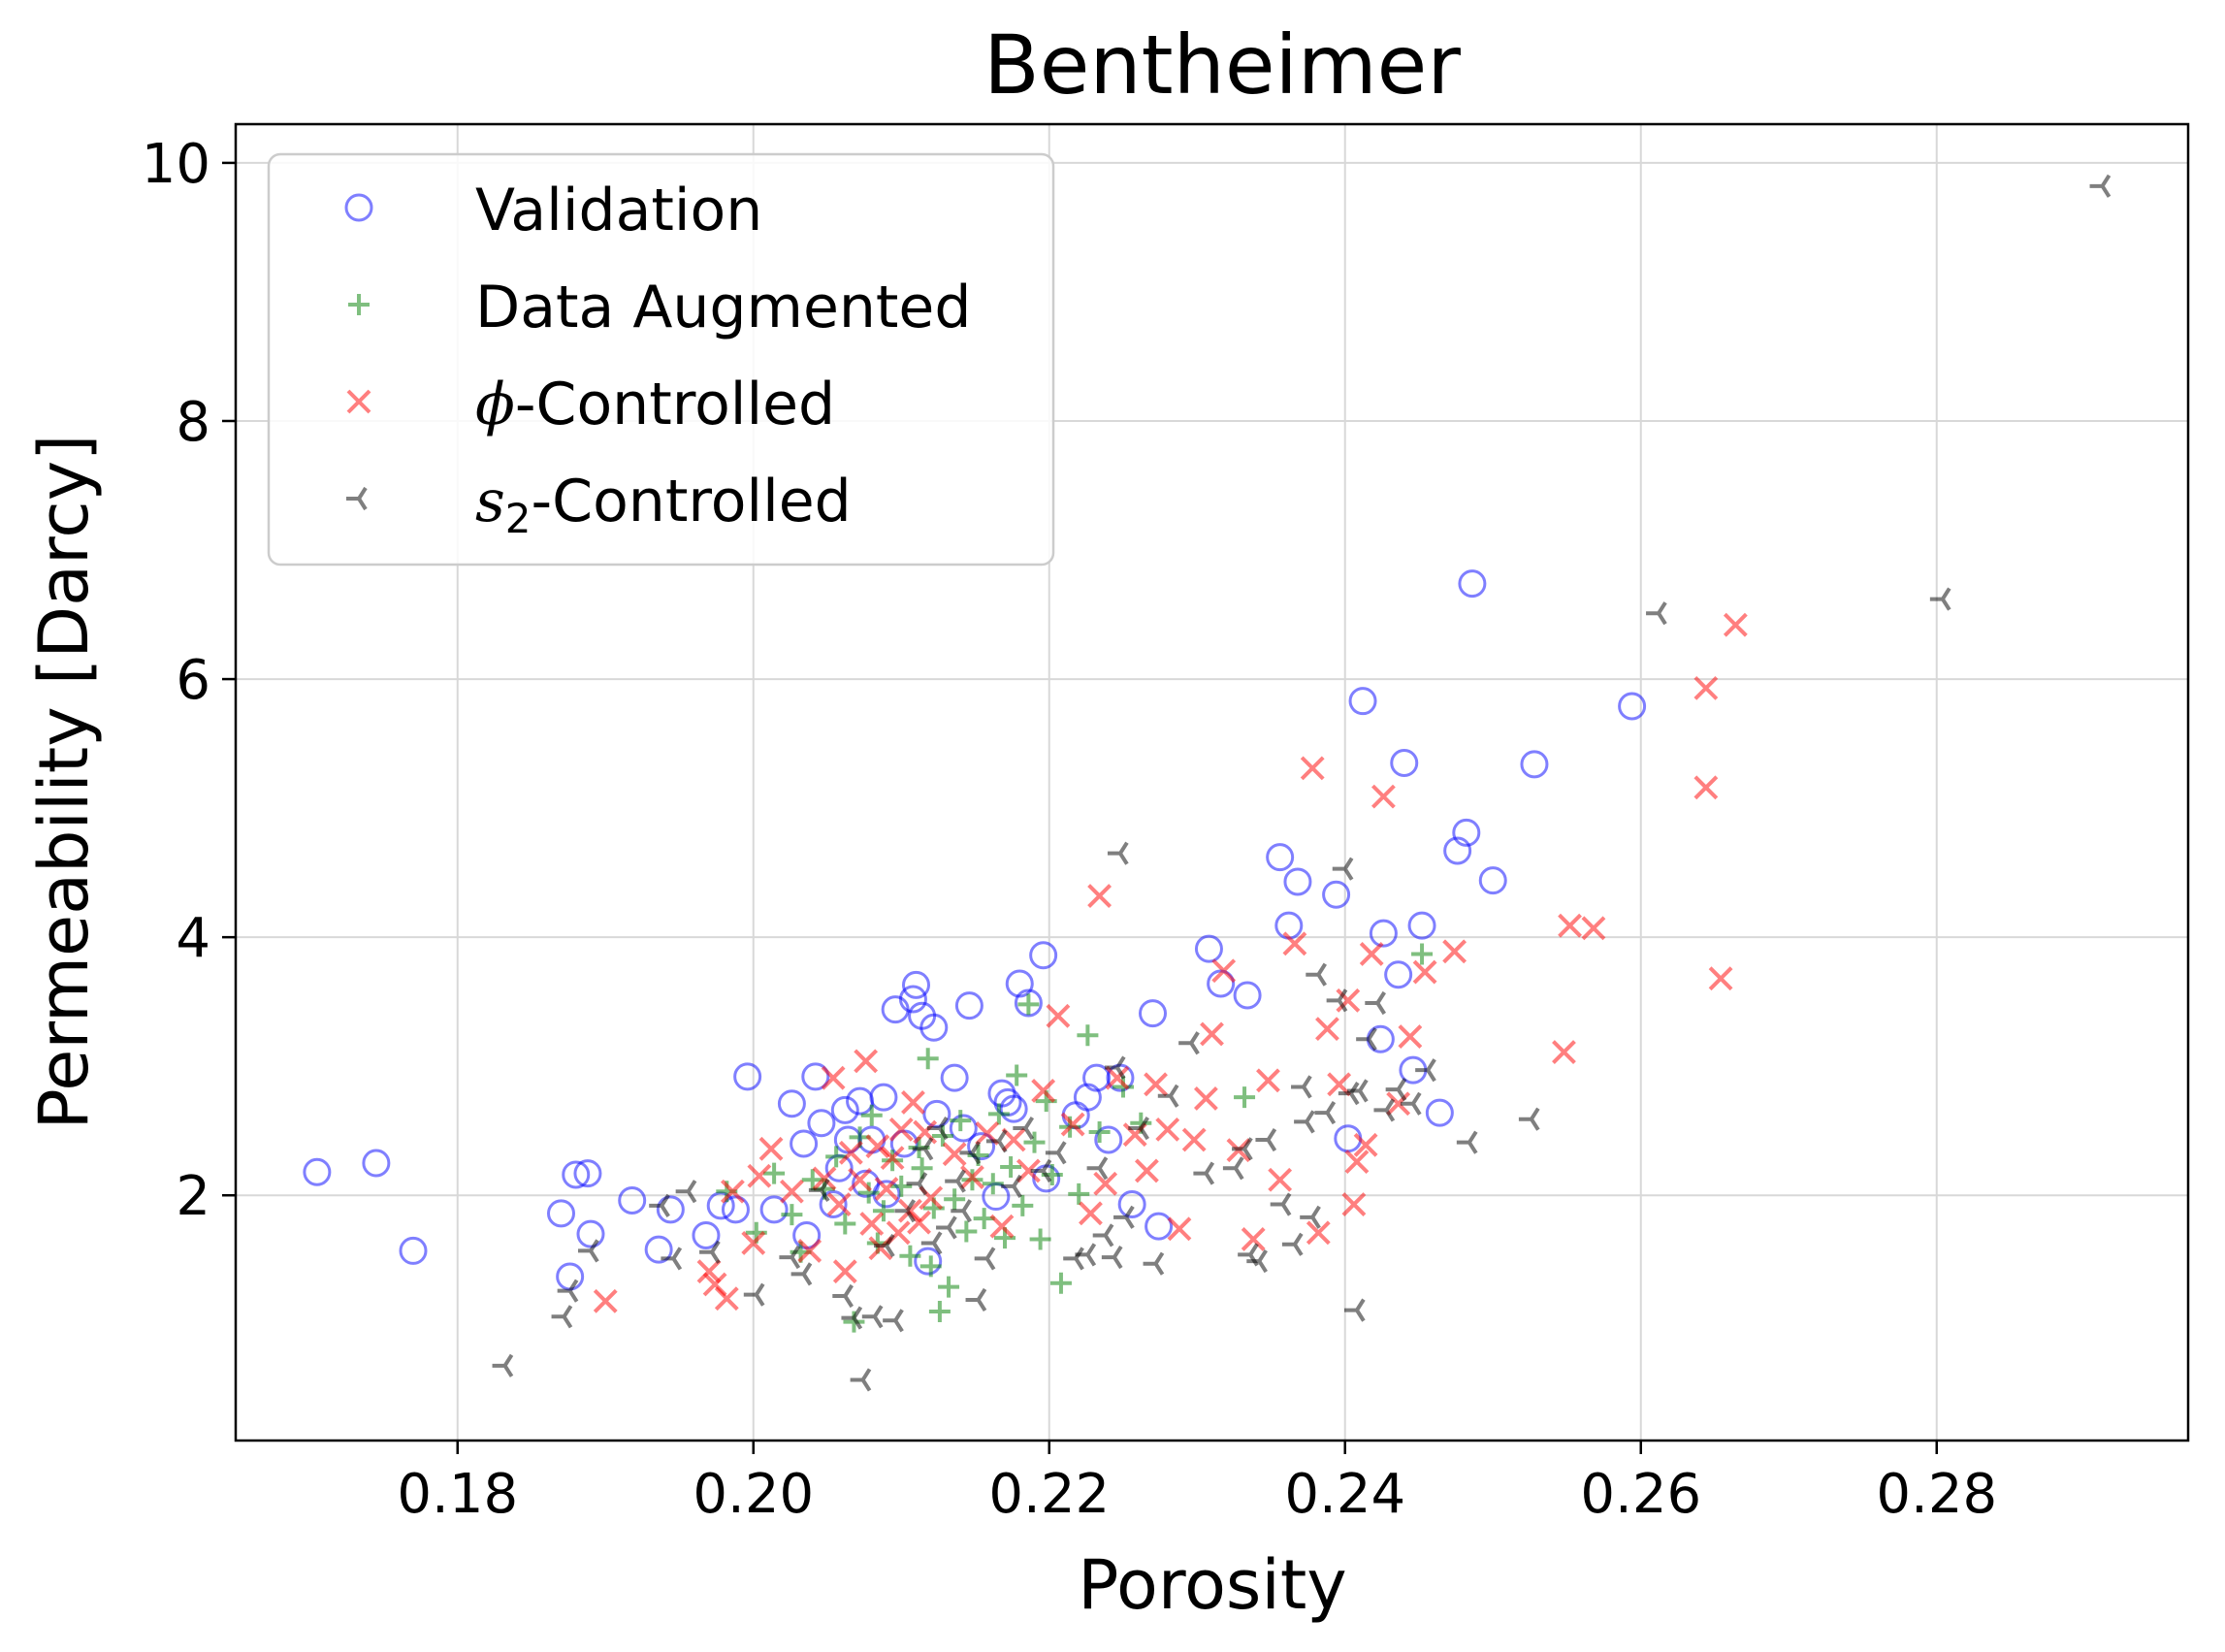 Image resolution: width=2225 pixels, height=1652 pixels. Describe the element at coordinates (1345, 1494) in the screenshot. I see `x-tick-label: 0.24` at that location.